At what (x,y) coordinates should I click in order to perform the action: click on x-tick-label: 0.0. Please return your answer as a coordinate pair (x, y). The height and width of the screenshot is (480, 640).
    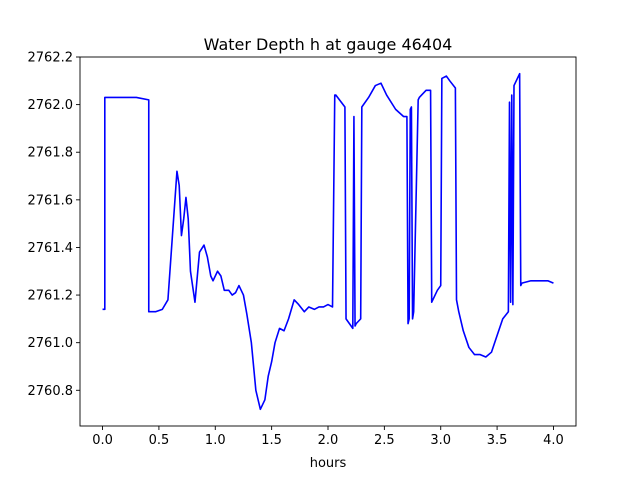
    Looking at the image, I should click on (102, 440).